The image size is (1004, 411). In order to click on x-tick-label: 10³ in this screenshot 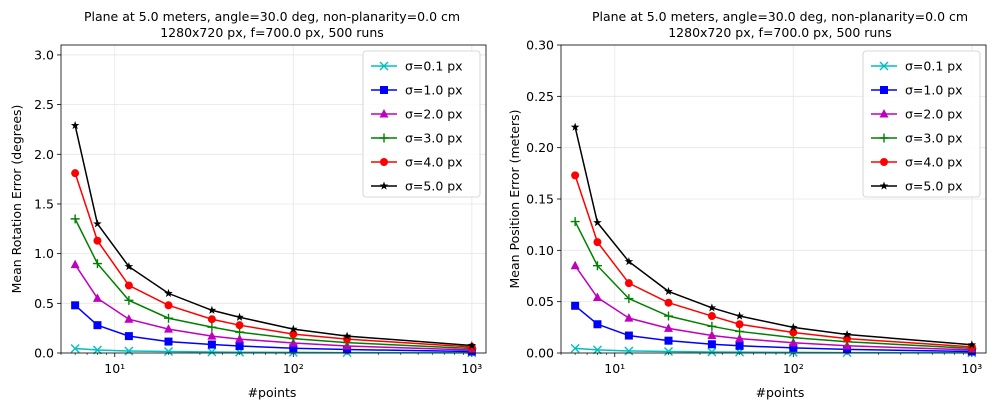, I will do `click(471, 368)`.